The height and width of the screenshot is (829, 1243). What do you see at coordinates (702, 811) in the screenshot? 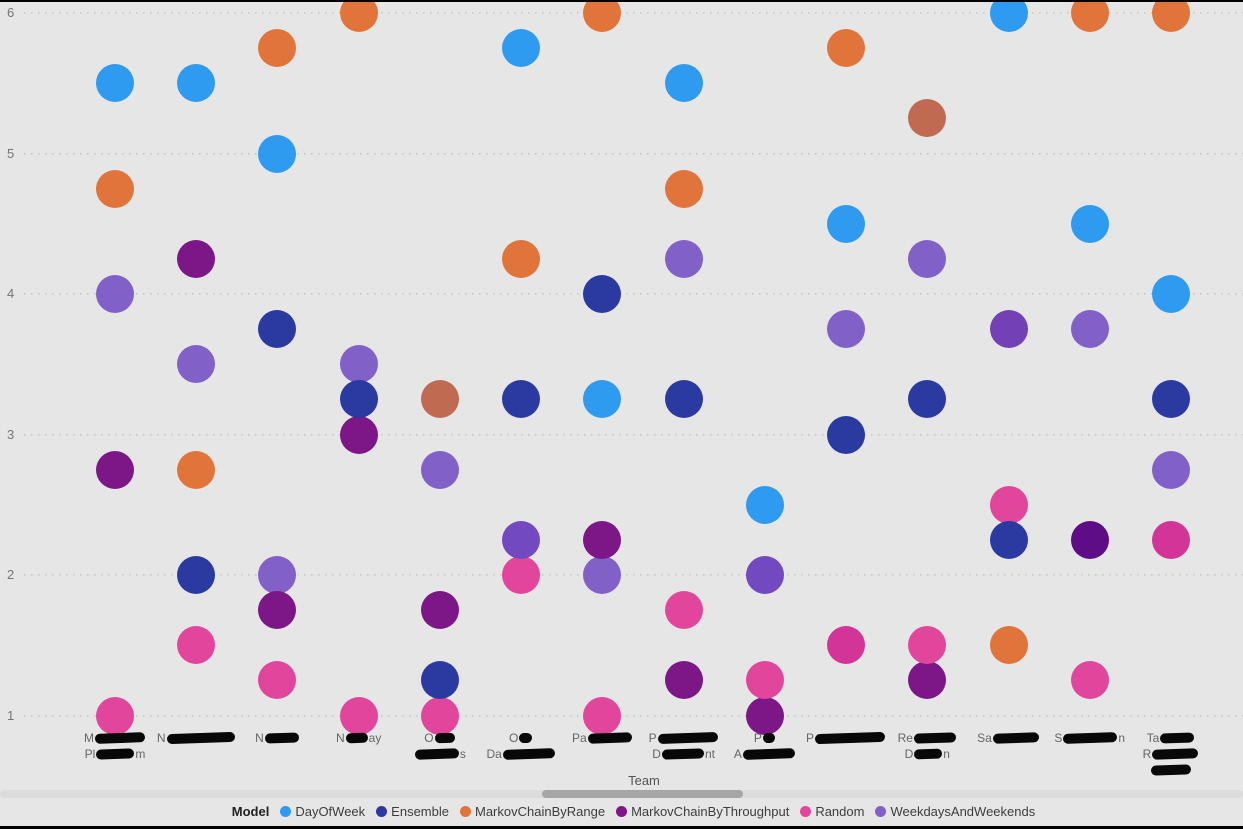
I see `legend-item: MarkovChainByThroughput` at bounding box center [702, 811].